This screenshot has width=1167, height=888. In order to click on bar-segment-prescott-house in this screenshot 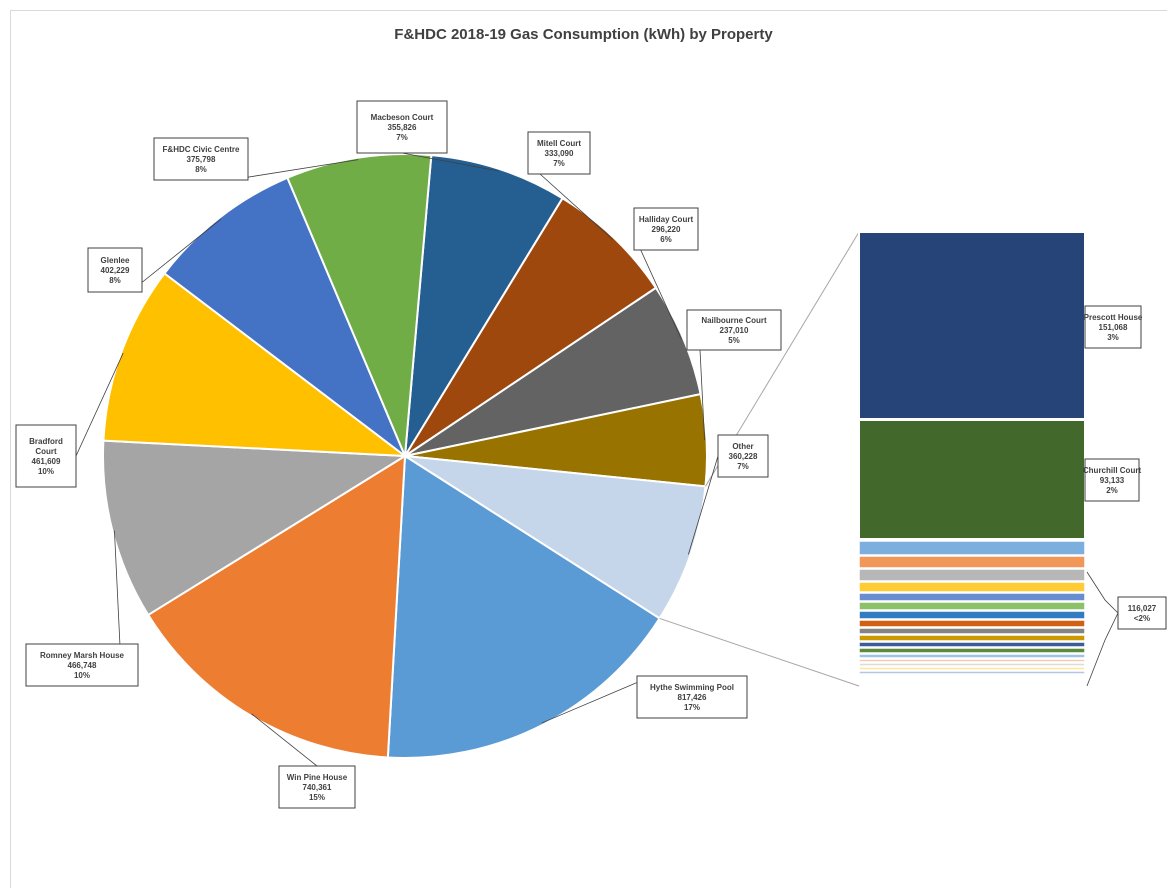, I will do `click(972, 325)`.